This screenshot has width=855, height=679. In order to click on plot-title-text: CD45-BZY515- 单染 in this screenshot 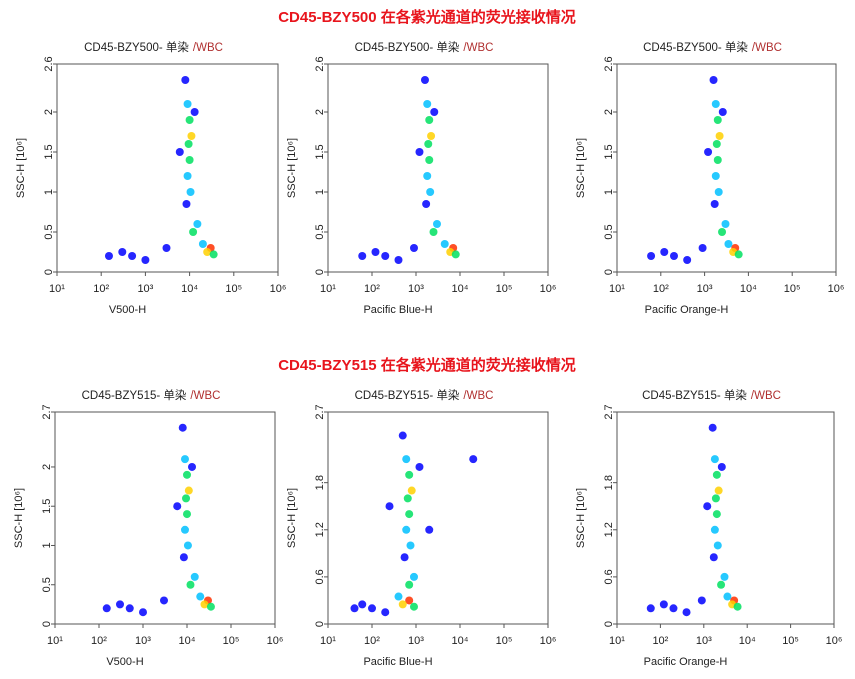, I will do `click(407, 395)`.